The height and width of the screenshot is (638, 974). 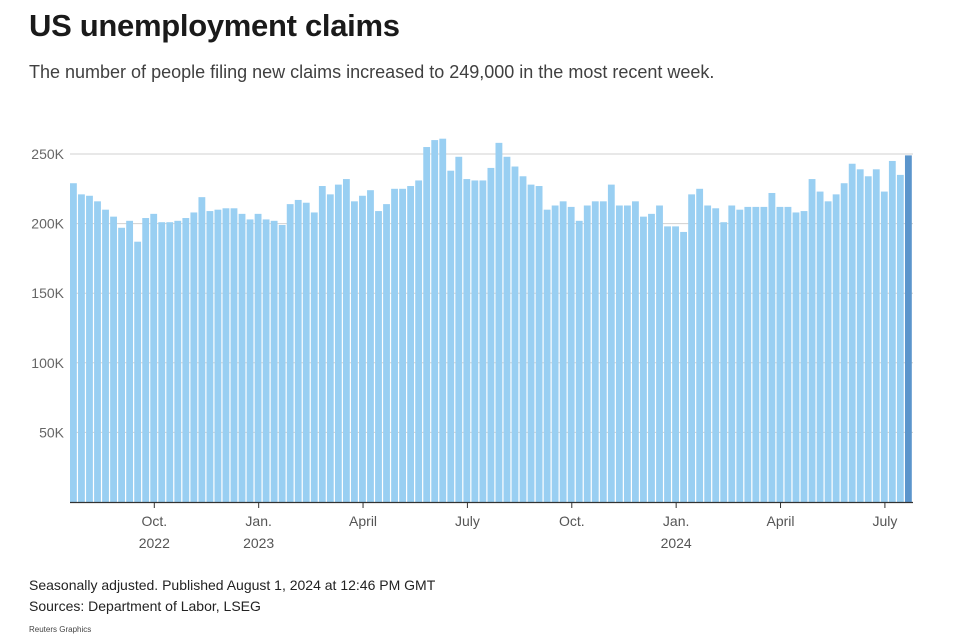 What do you see at coordinates (214, 25) in the screenshot?
I see `chart-title: US unemployment claims` at bounding box center [214, 25].